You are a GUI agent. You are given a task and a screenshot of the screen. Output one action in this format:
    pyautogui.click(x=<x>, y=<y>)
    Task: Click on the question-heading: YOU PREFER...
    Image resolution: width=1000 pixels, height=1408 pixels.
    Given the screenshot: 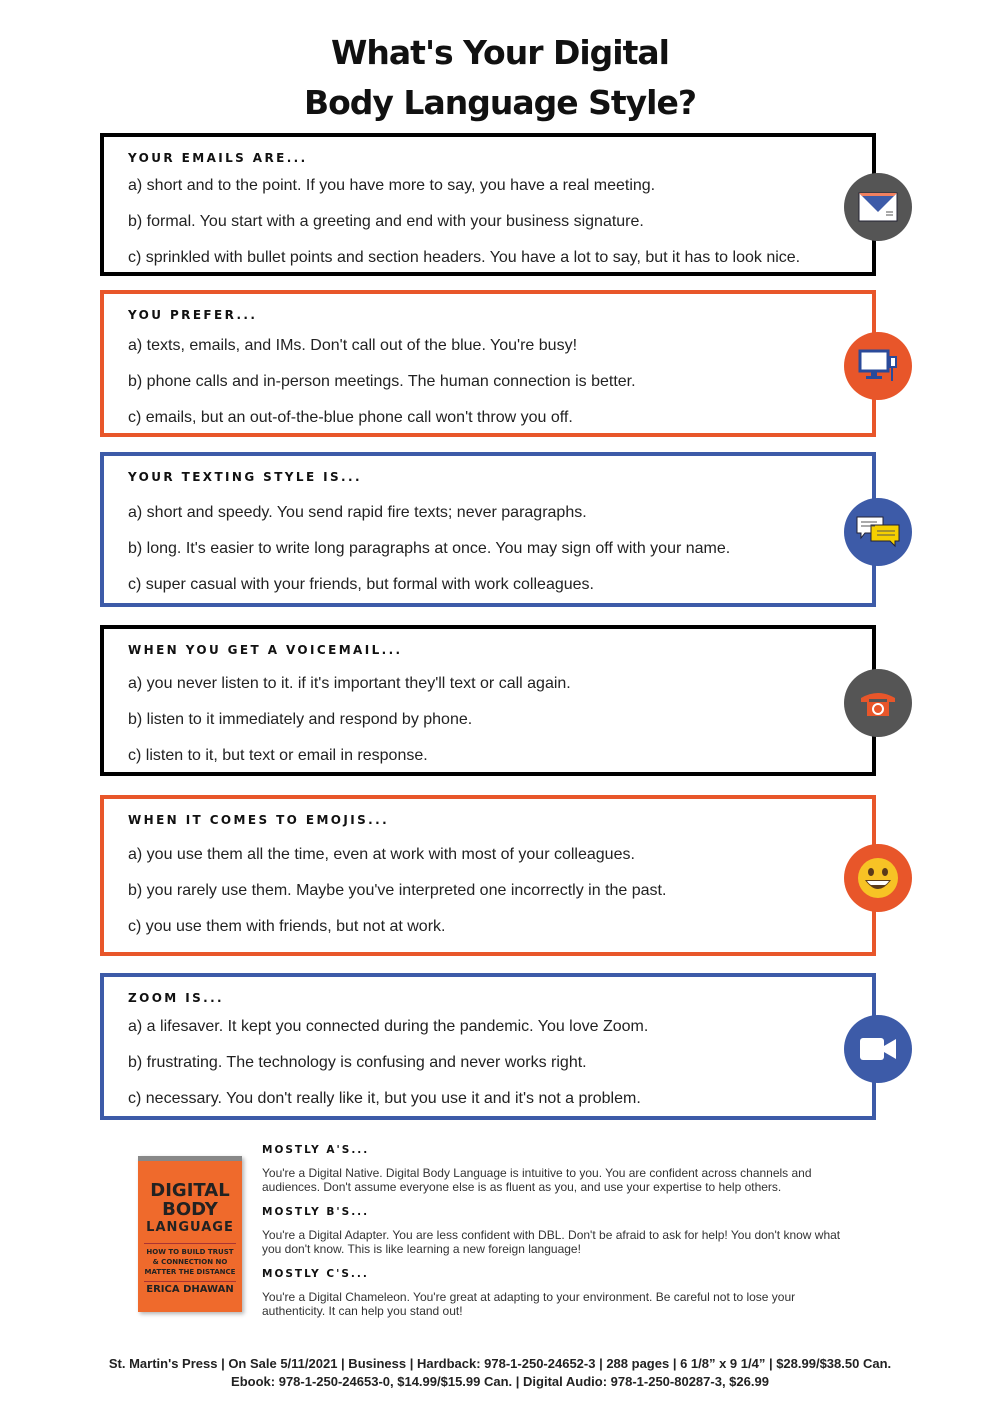 What is the action you would take?
    pyautogui.click(x=193, y=315)
    